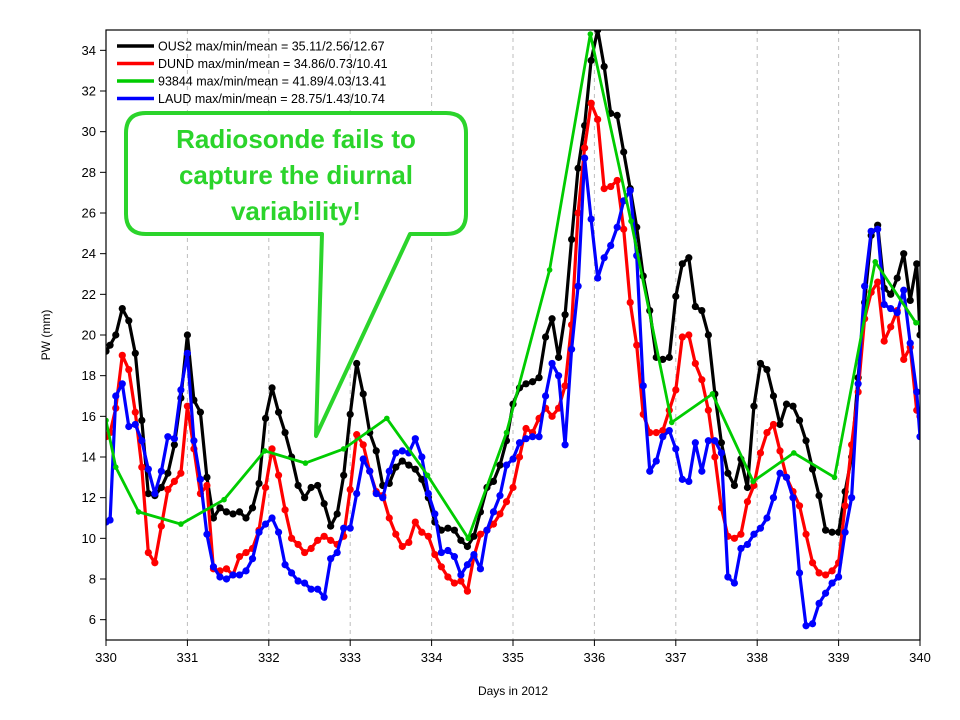 The width and height of the screenshot is (960, 720). What do you see at coordinates (89, 457) in the screenshot?
I see `y-tick-label: 14` at bounding box center [89, 457].